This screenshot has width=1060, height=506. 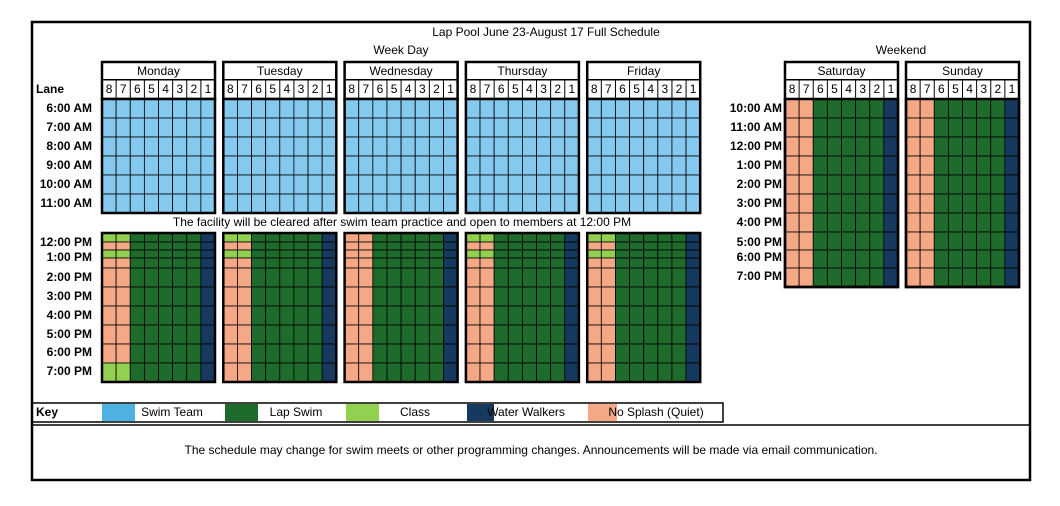 I want to click on time-label: 7:00 PM, so click(x=759, y=276).